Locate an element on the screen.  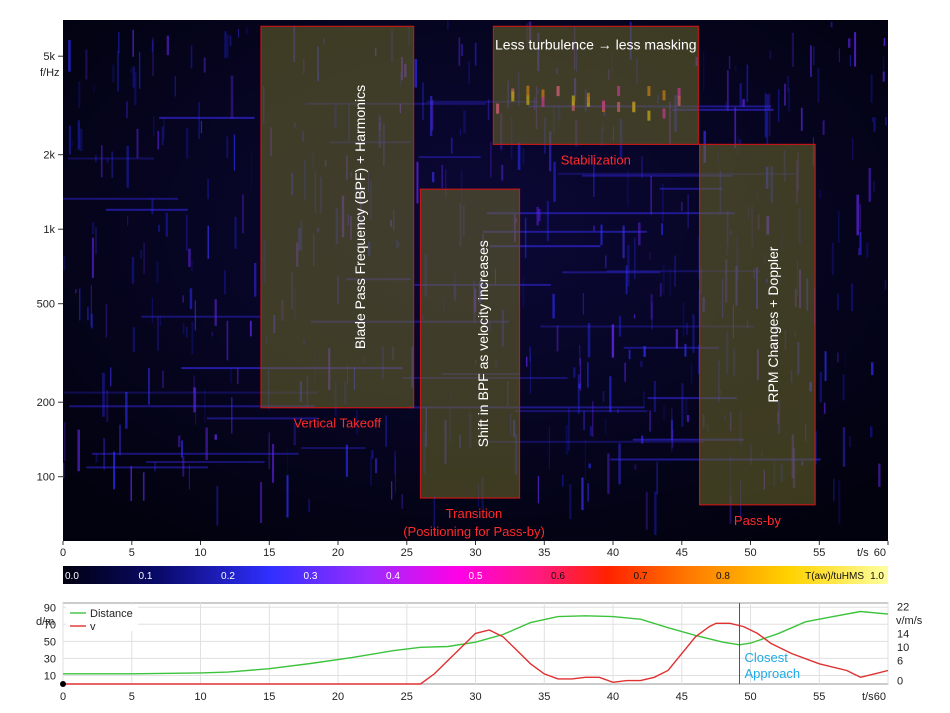
spectrogram-x-axis-label: t/s is located at coordinates (863, 553).